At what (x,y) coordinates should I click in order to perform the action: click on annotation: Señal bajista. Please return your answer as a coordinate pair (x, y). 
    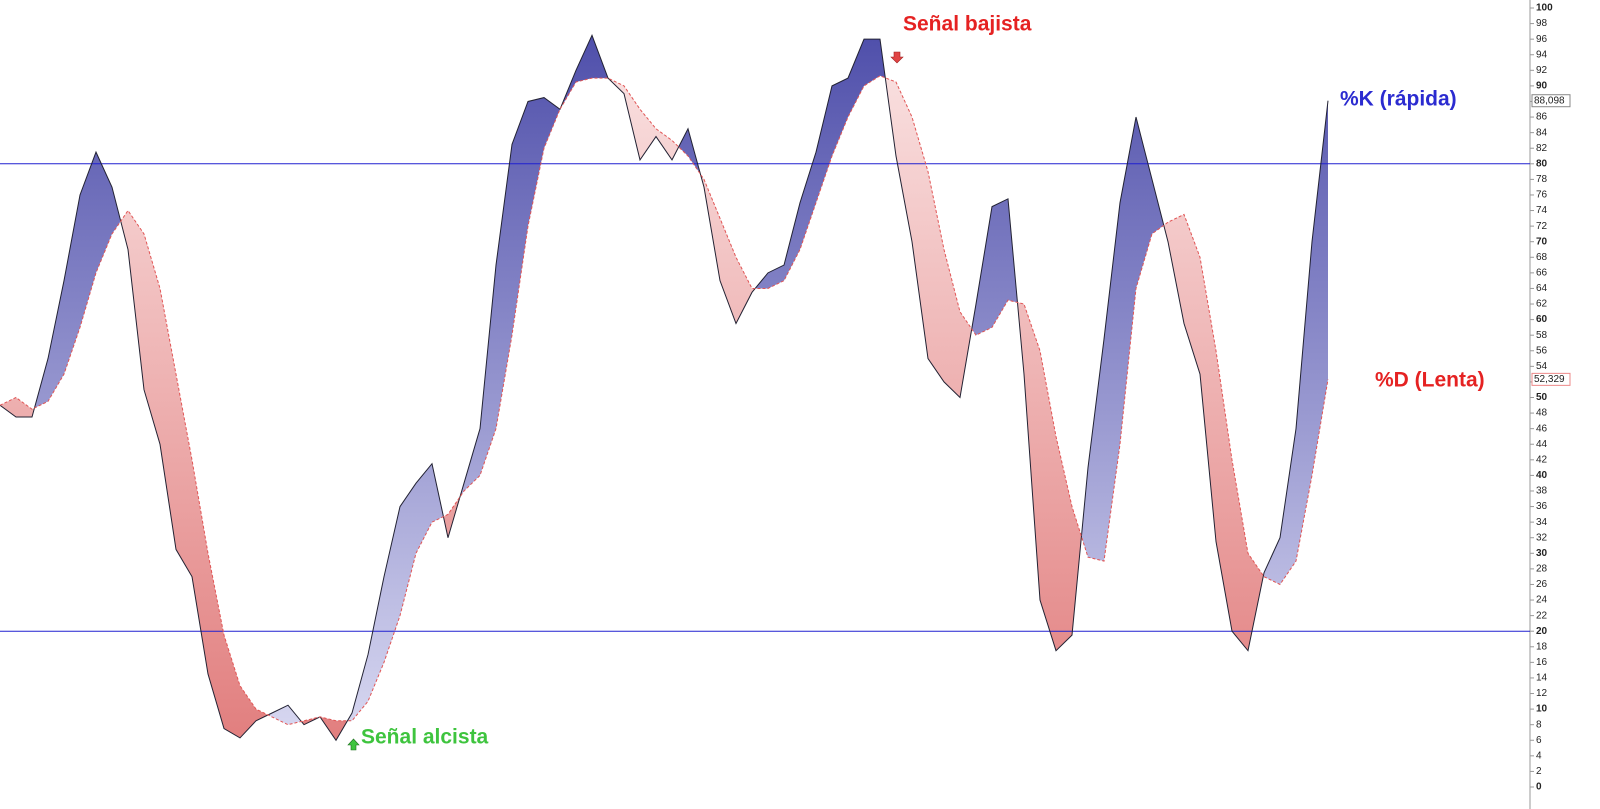
    Looking at the image, I should click on (967, 24).